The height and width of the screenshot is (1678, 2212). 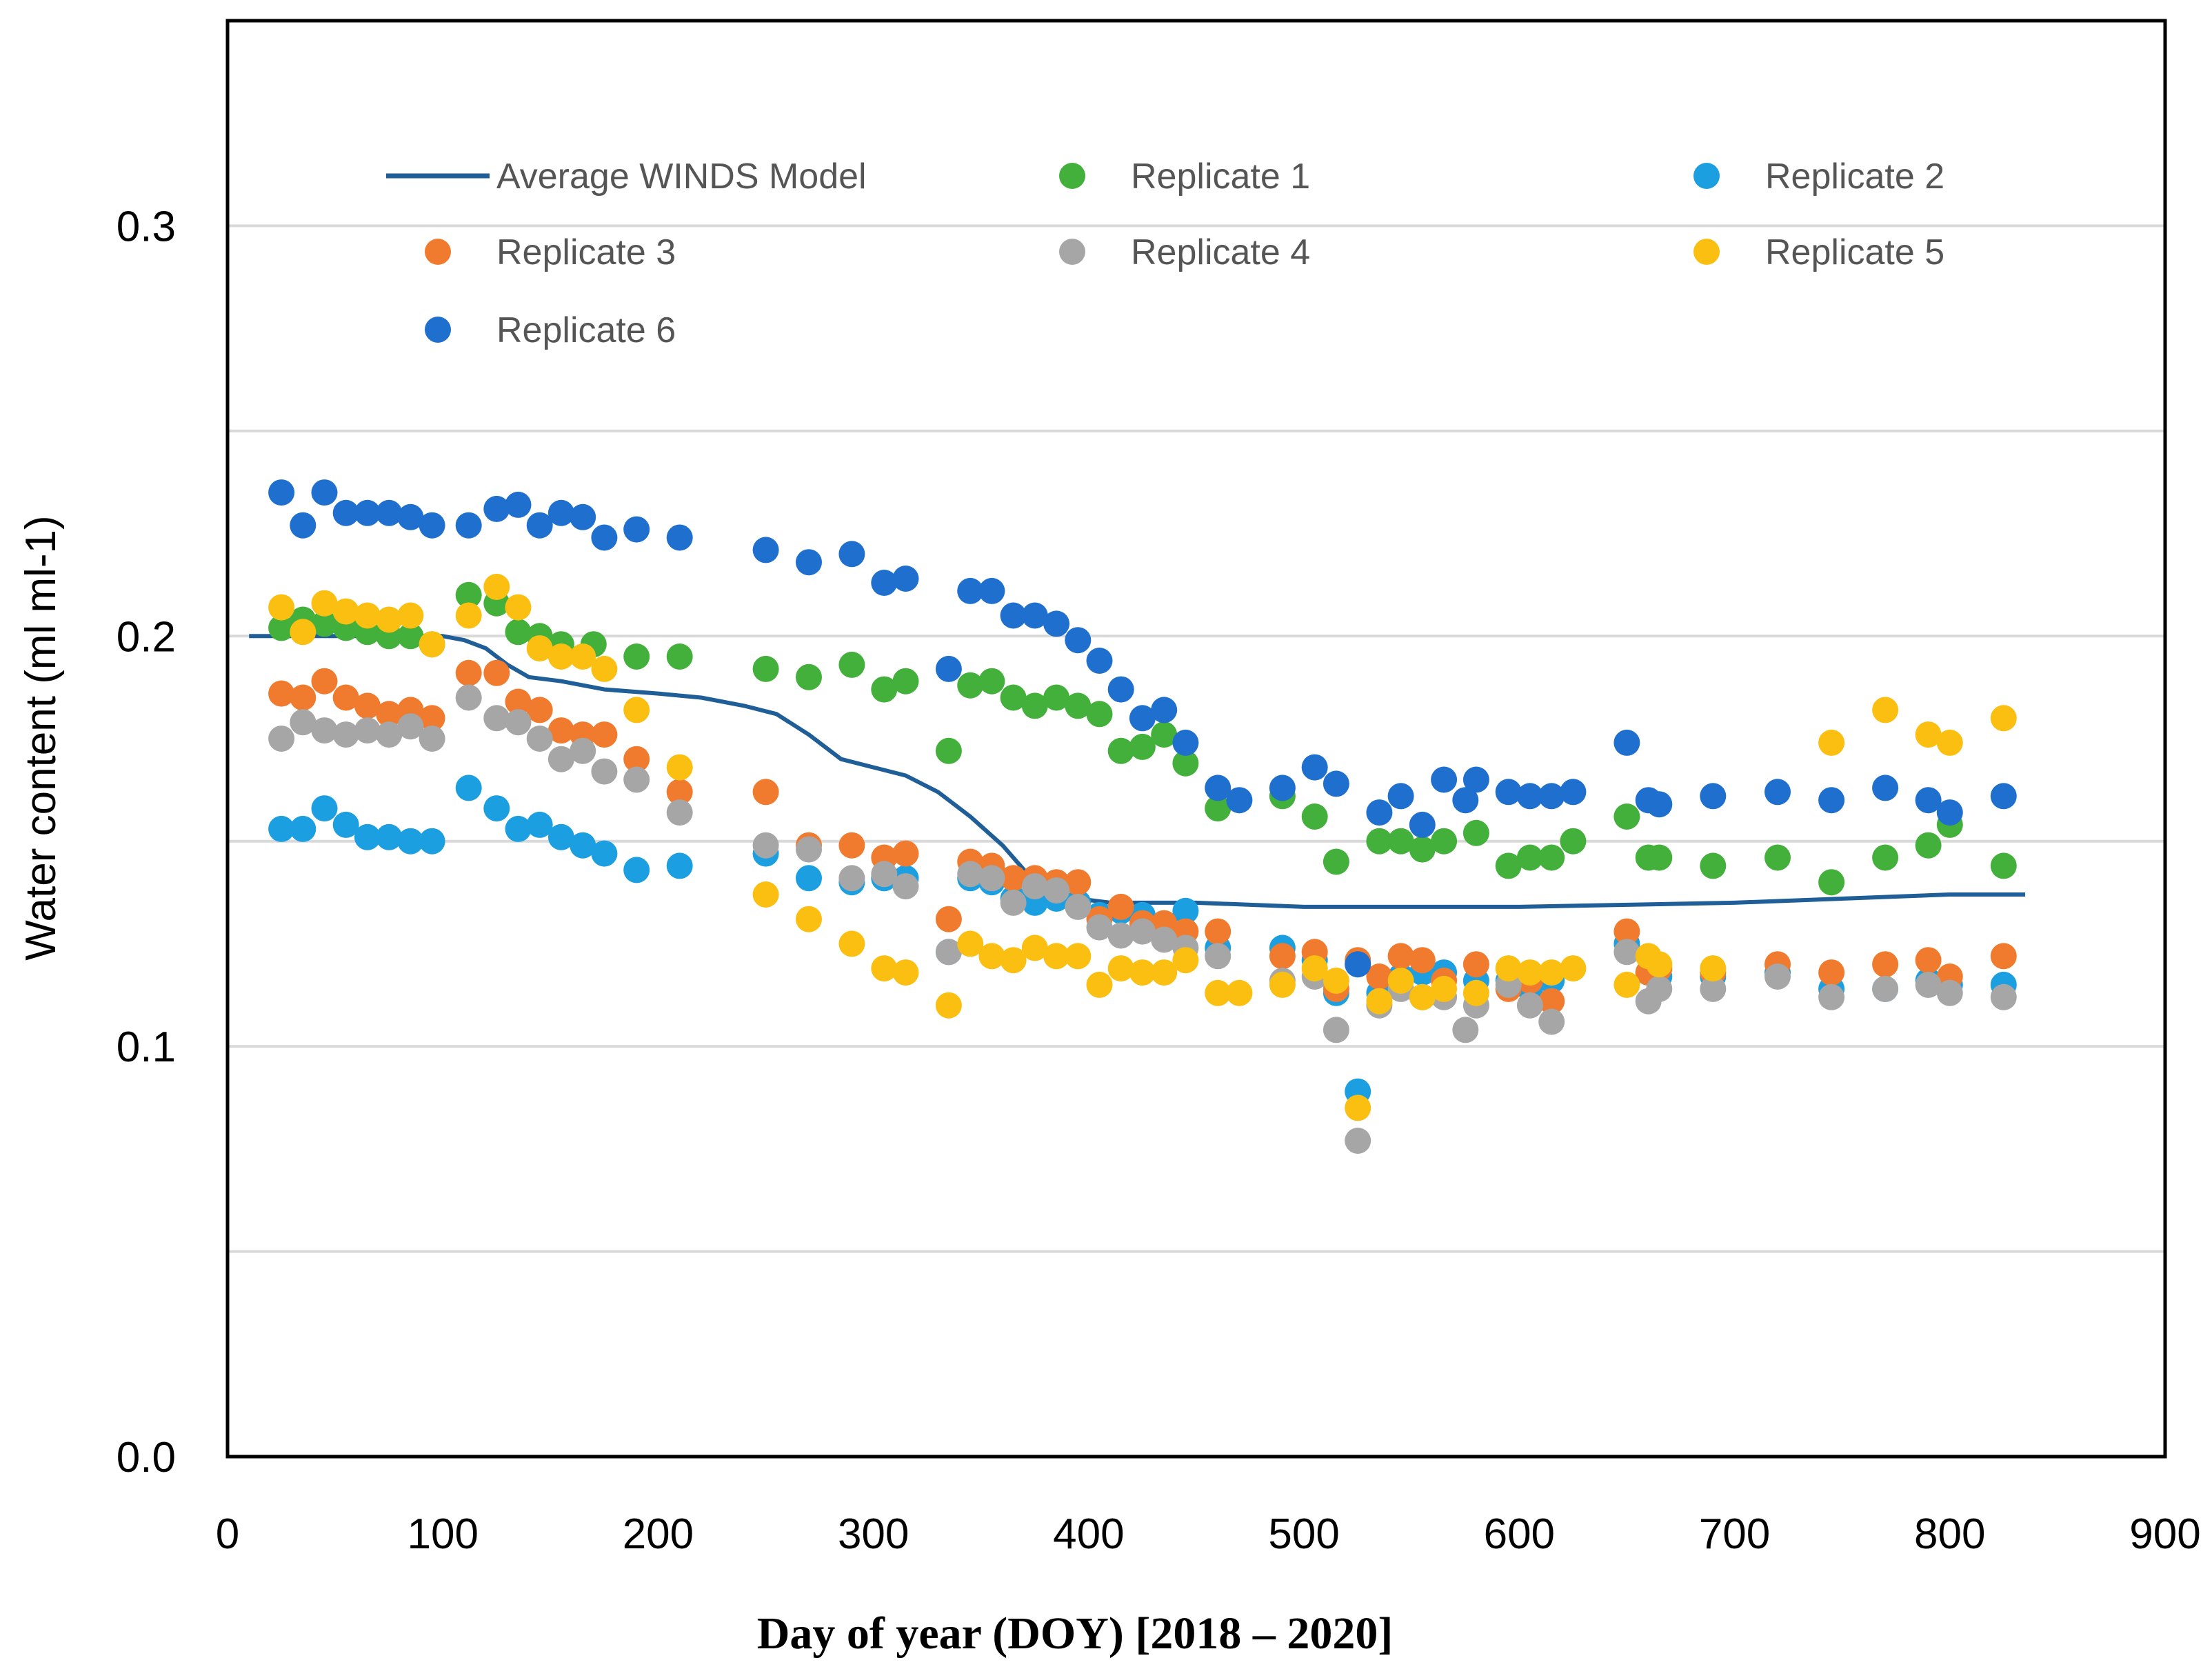 I want to click on x-tick-label: 500, so click(x=1303, y=1534).